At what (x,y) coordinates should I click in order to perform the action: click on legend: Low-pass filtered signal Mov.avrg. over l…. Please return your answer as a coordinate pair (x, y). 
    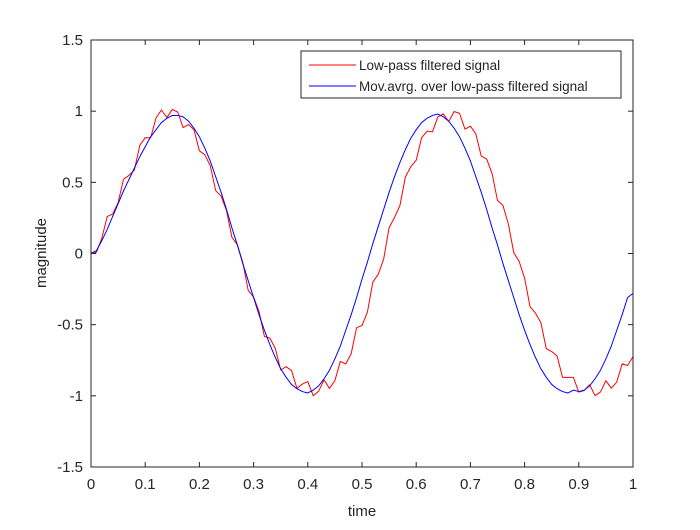
    Looking at the image, I should click on (461, 74).